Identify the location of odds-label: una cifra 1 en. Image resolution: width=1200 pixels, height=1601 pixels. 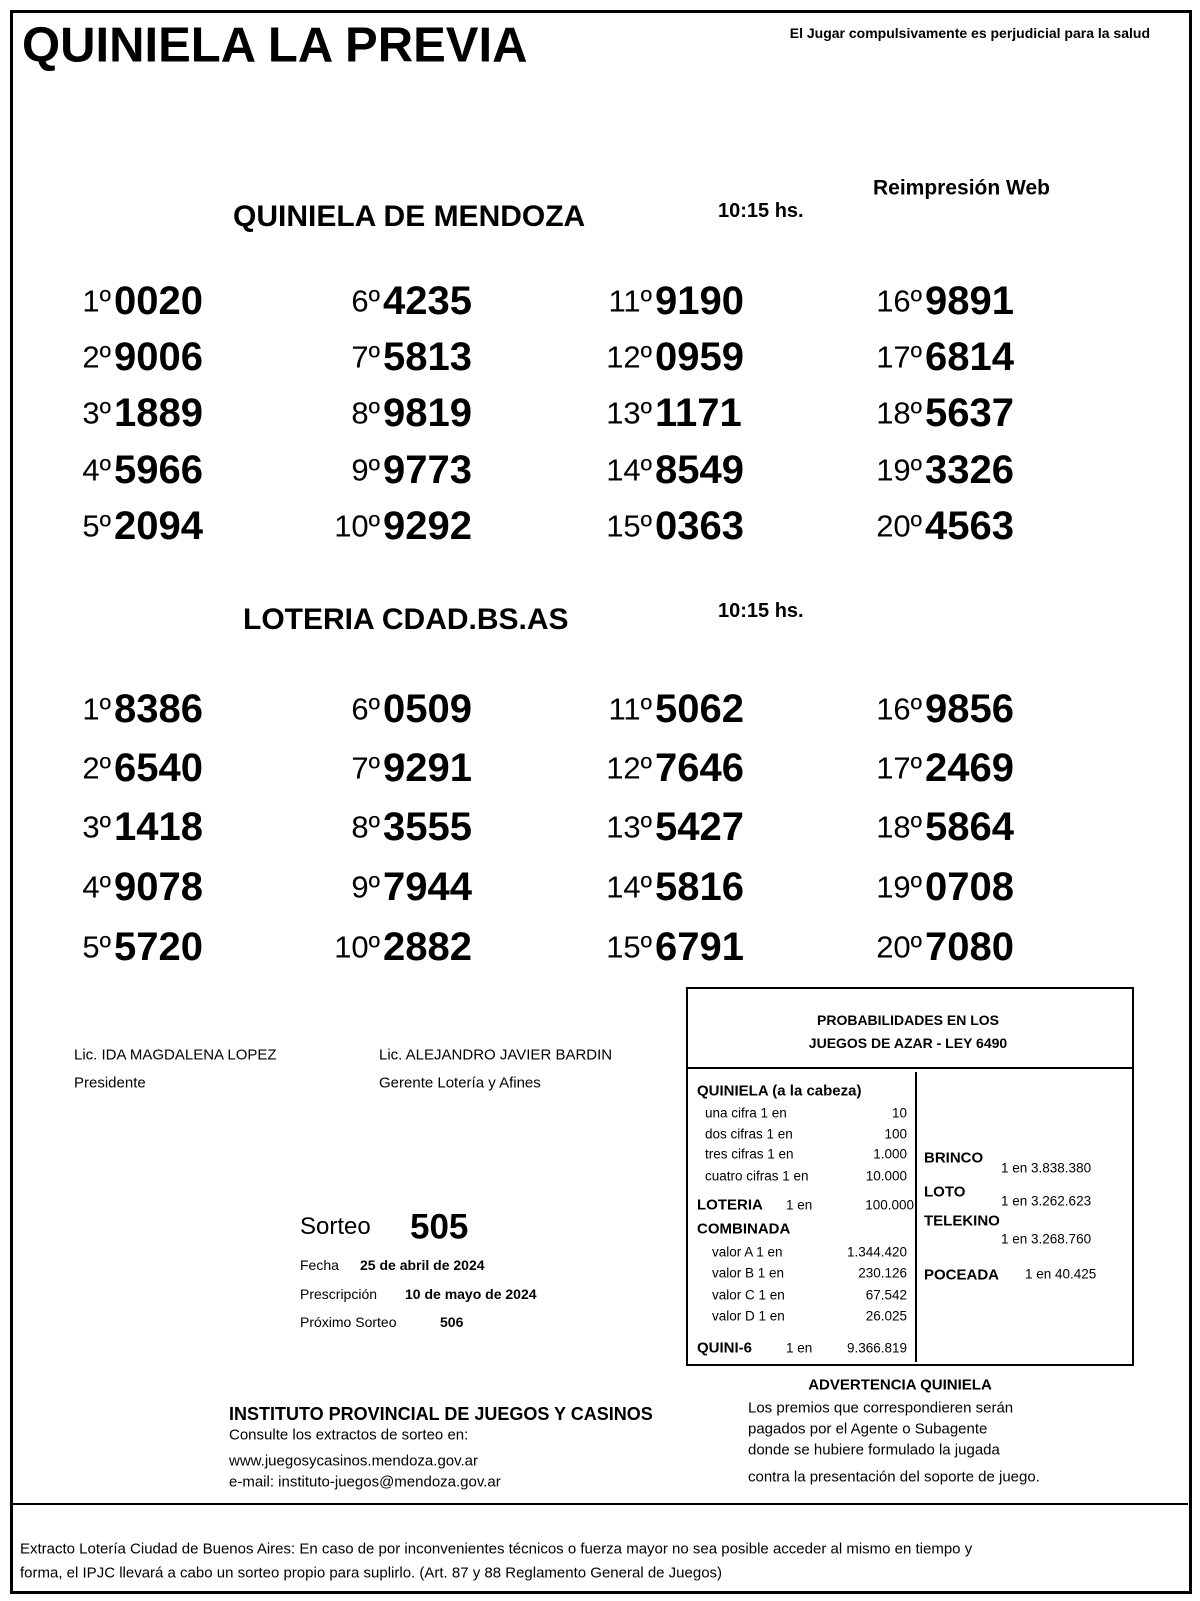
(746, 1113).